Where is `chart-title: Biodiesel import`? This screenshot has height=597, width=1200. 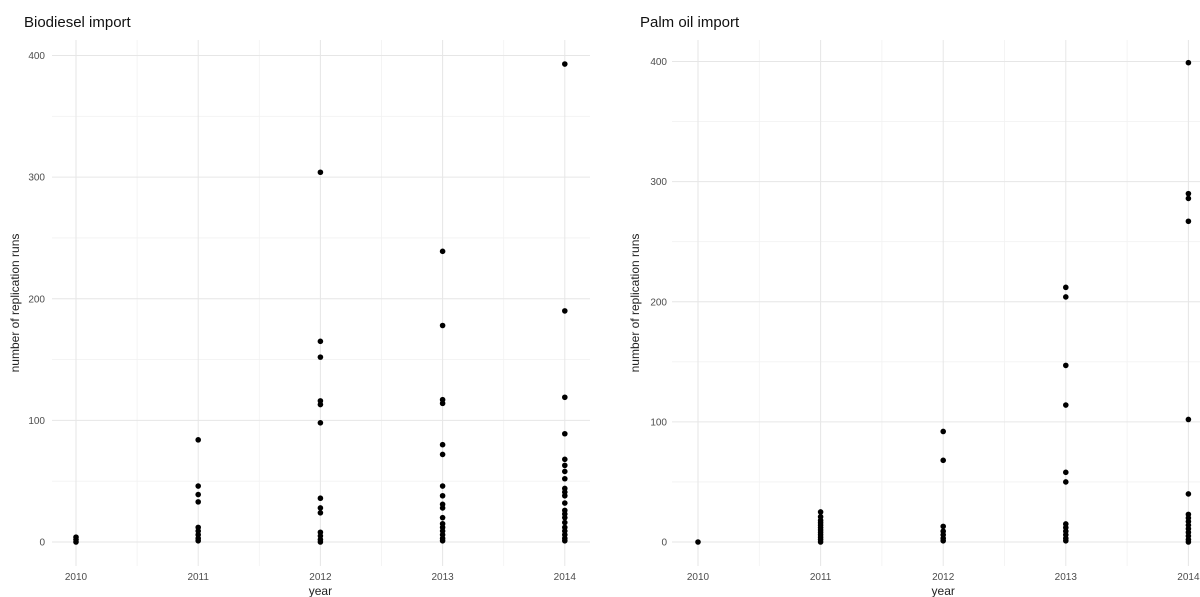 chart-title: Biodiesel import is located at coordinates (77, 22).